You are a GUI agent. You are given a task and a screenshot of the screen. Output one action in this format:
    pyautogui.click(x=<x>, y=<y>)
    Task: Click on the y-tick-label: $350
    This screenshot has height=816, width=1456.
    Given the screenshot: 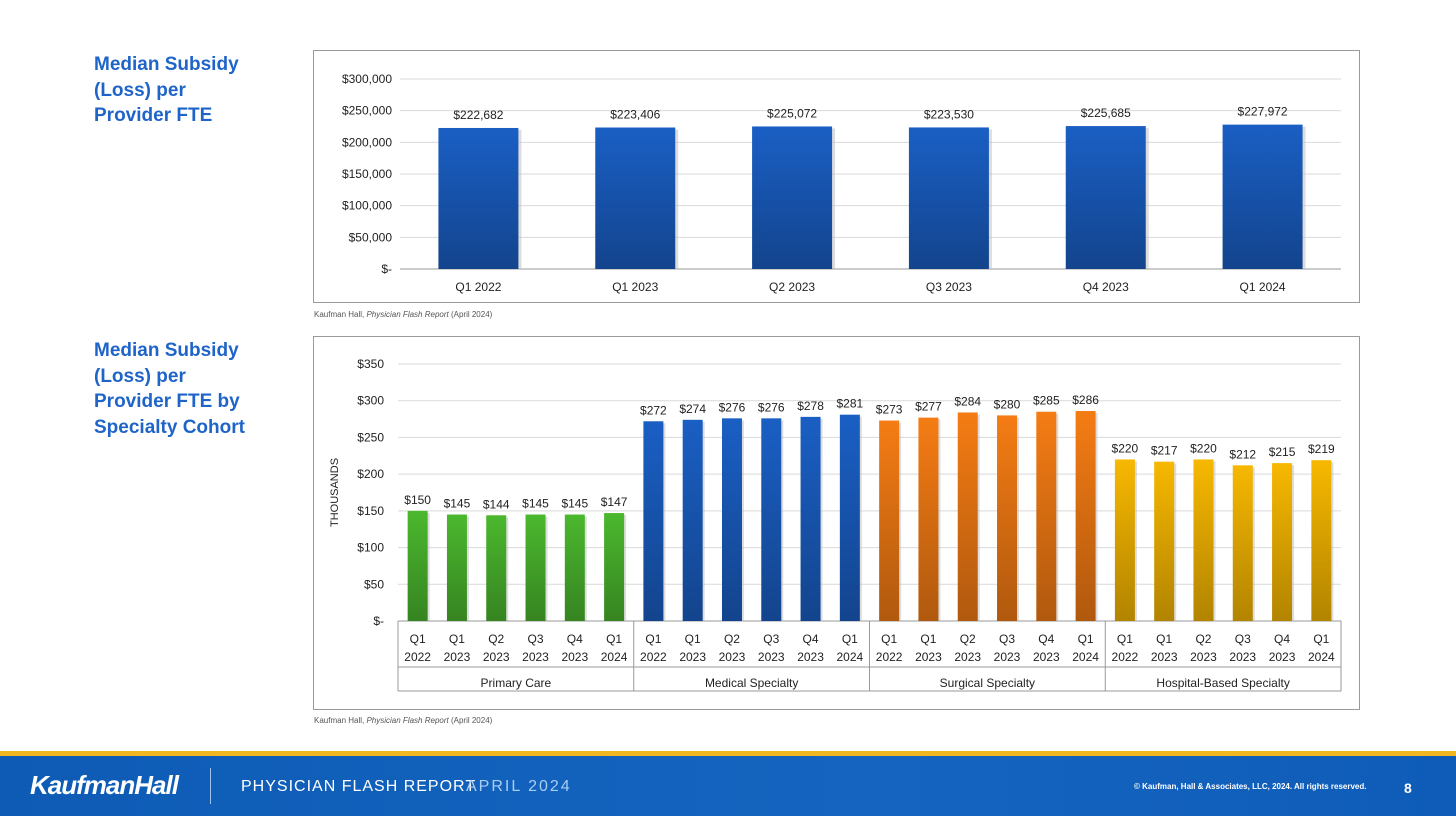 What is the action you would take?
    pyautogui.click(x=370, y=364)
    